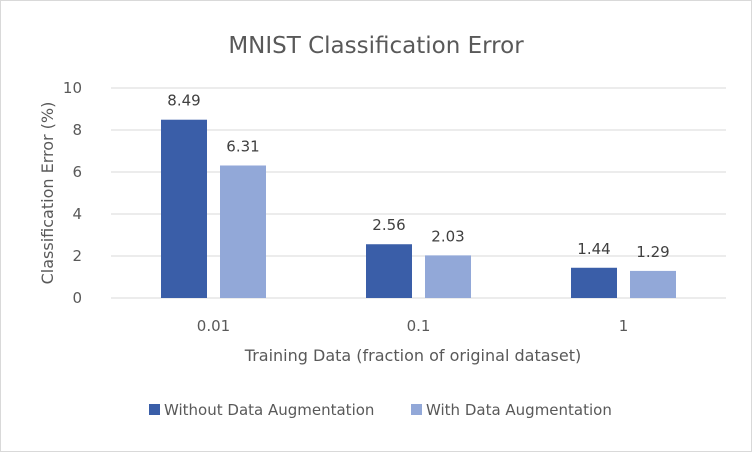  I want to click on y-tick-label: 6, so click(77, 172).